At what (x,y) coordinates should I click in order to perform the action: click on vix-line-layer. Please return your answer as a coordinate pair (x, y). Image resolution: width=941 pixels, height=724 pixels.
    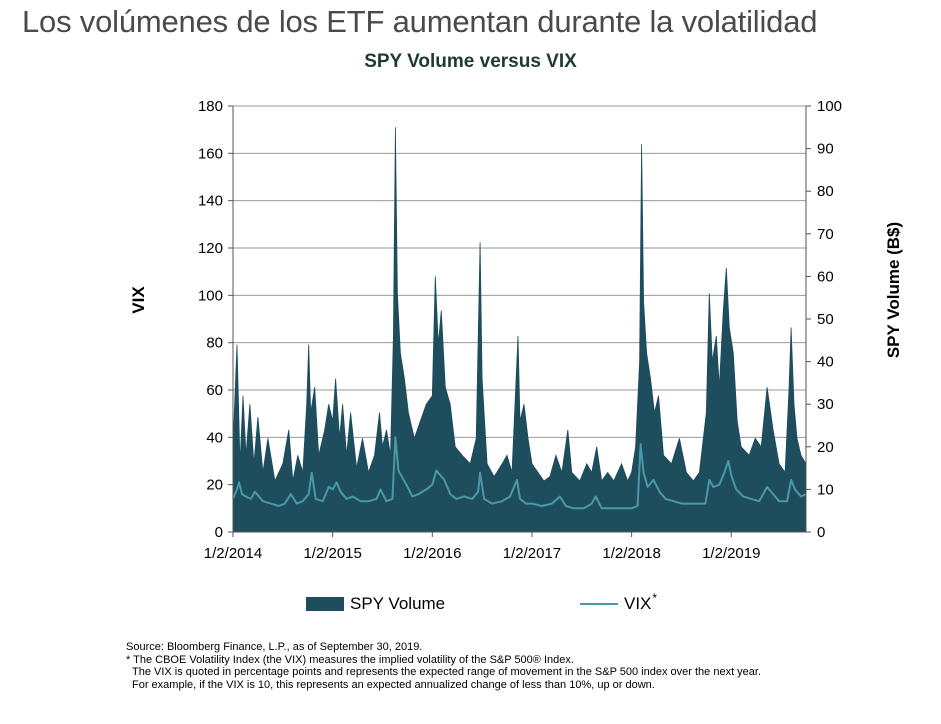
    Looking at the image, I should click on (519, 473).